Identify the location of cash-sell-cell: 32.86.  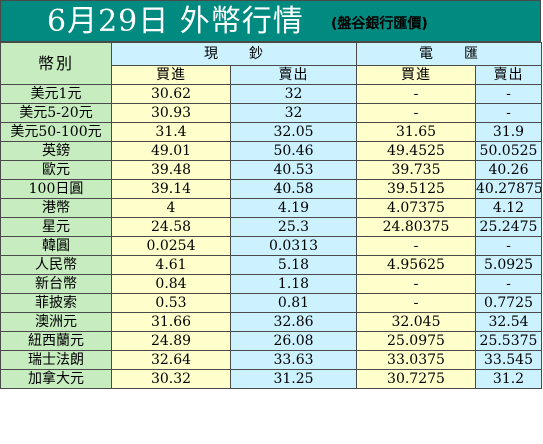
(293, 322).